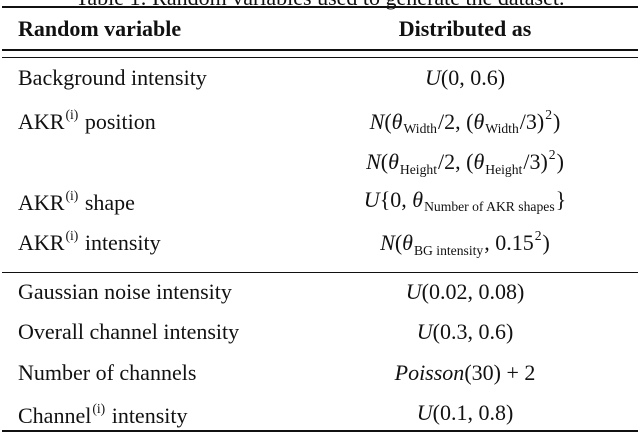 The width and height of the screenshot is (640, 433). I want to click on text-segment: Number of channels, so click(107, 372).